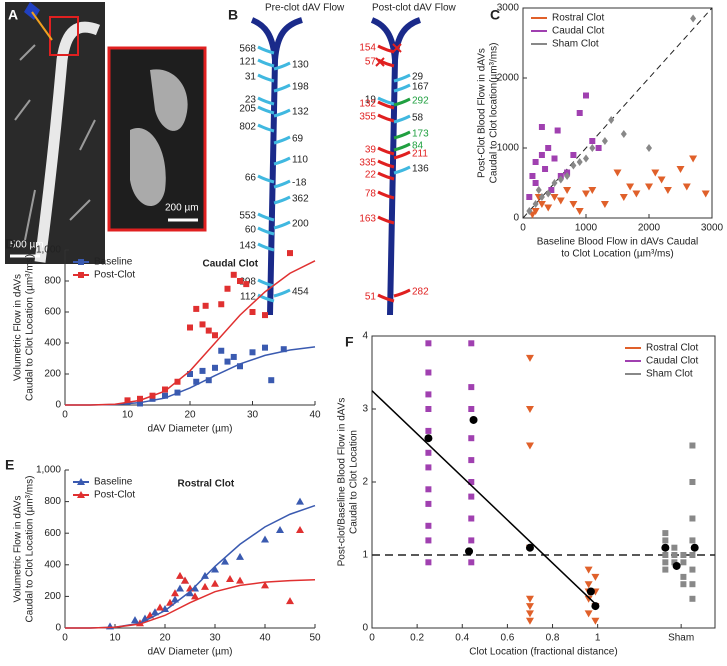  Describe the element at coordinates (315, 638) in the screenshot. I see `x-tick-label: 50` at that location.